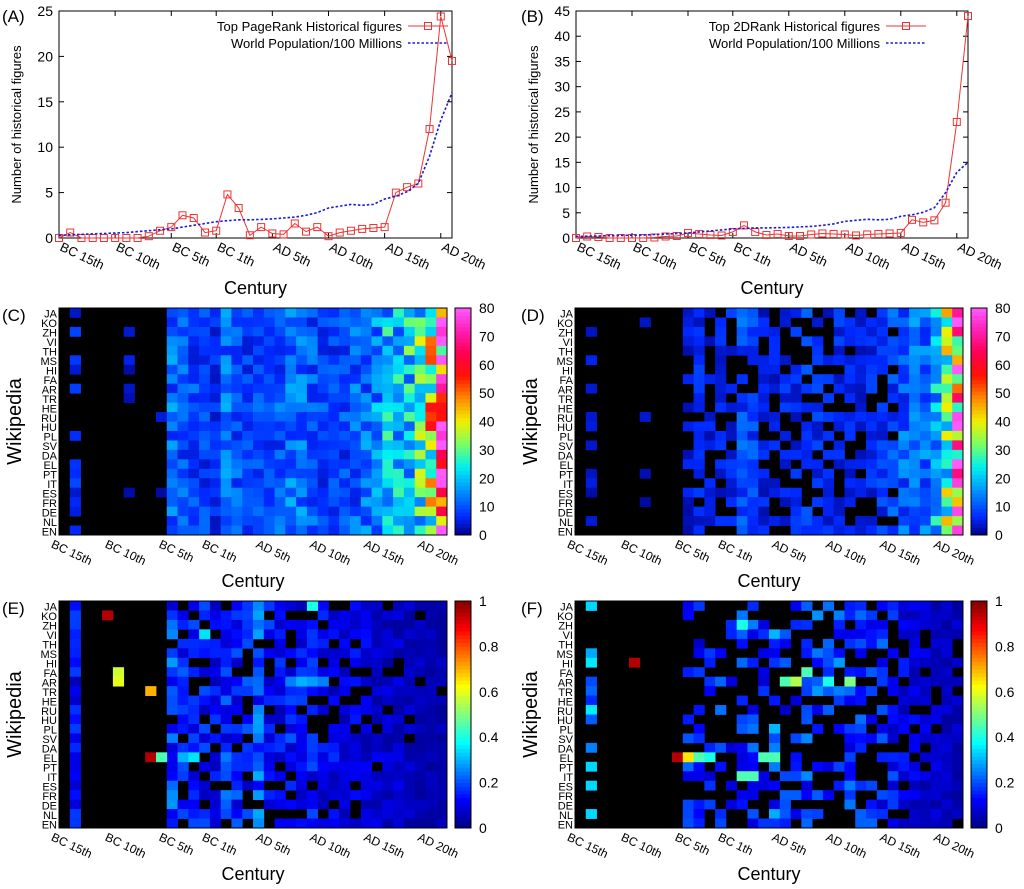  Describe the element at coordinates (50, 523) in the screenshot. I see `row-label: NL` at that location.